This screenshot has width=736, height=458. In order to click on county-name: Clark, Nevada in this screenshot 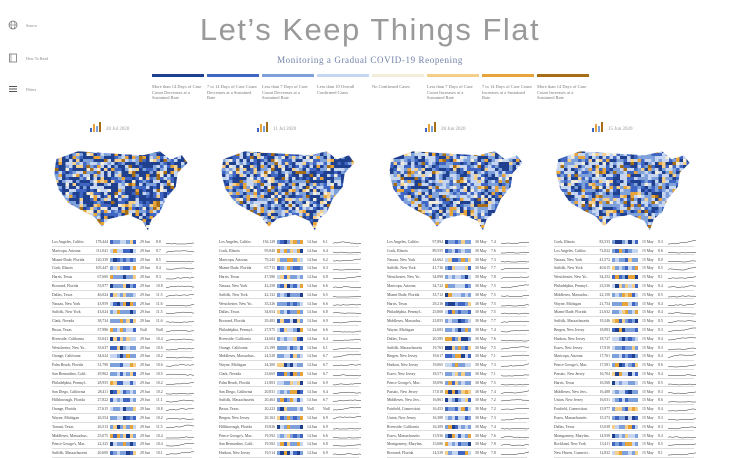, I will do `click(73, 321)`.